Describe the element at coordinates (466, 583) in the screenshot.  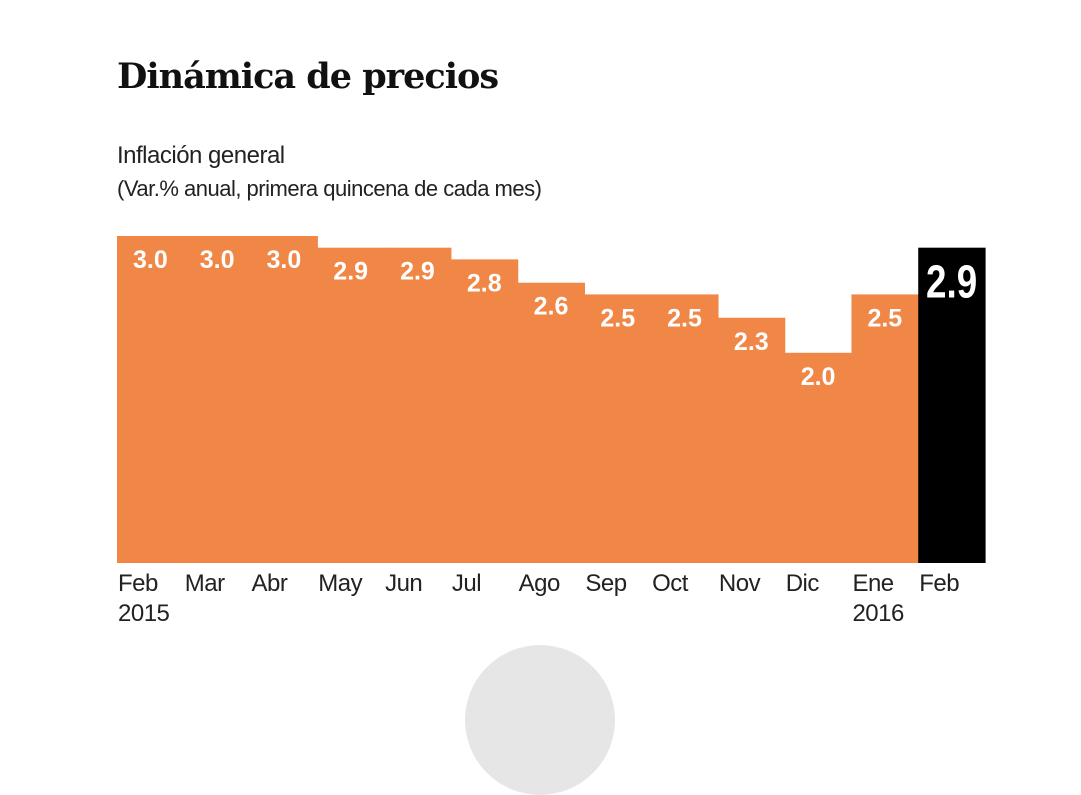
I see `x-tick-label: Jul` at that location.